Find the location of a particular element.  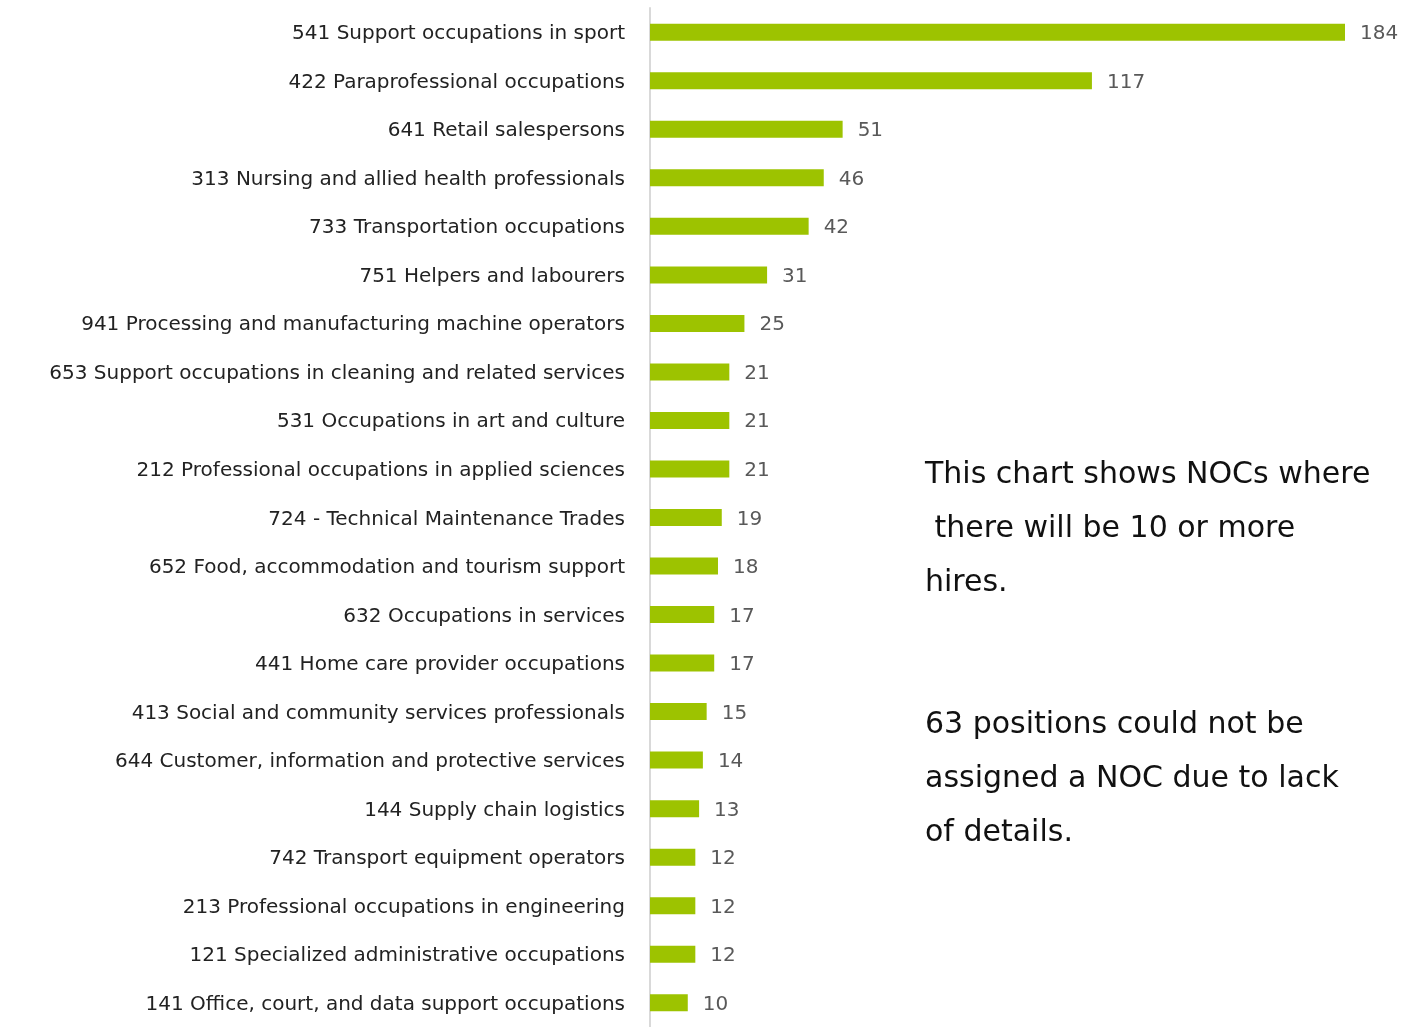

y-tick-label: 141 Office, court, and data support occupations is located at coordinates (385, 1002).